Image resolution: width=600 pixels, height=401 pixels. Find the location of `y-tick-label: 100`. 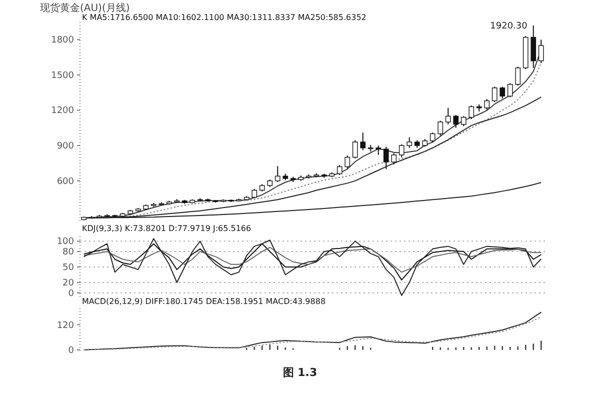

y-tick-label: 100 is located at coordinates (65, 242).